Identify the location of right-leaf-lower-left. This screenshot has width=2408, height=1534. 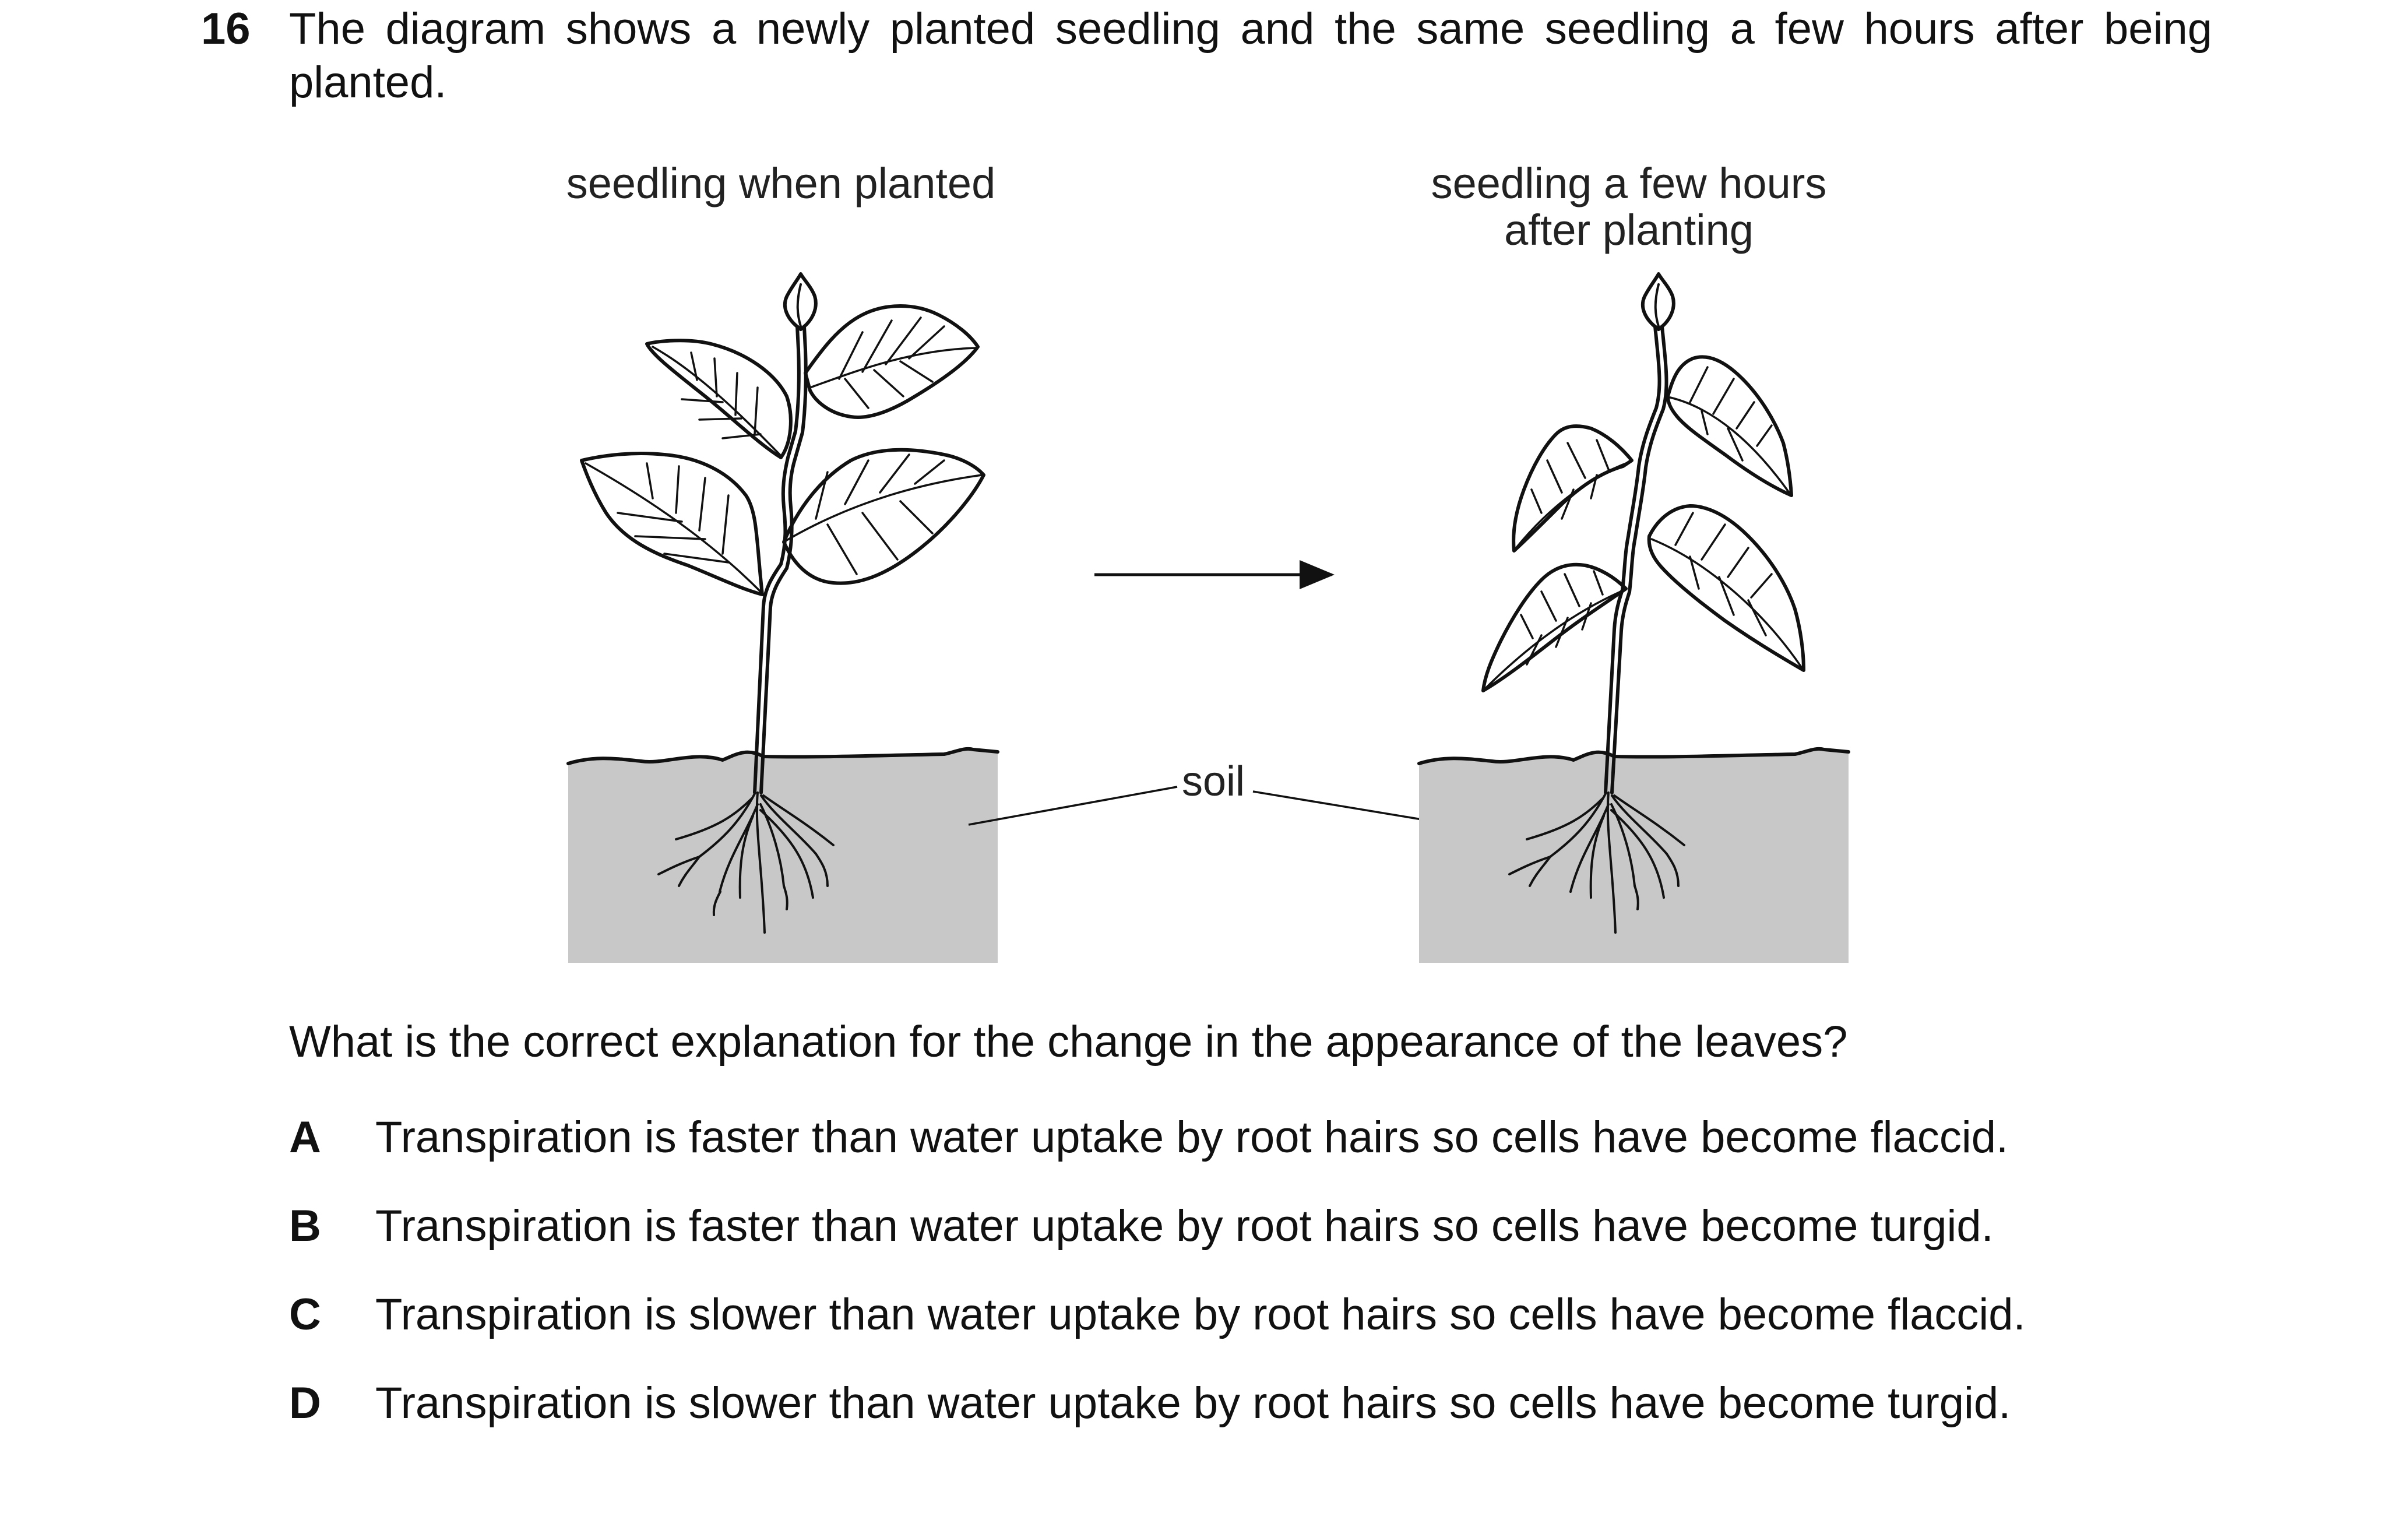
(1554, 627).